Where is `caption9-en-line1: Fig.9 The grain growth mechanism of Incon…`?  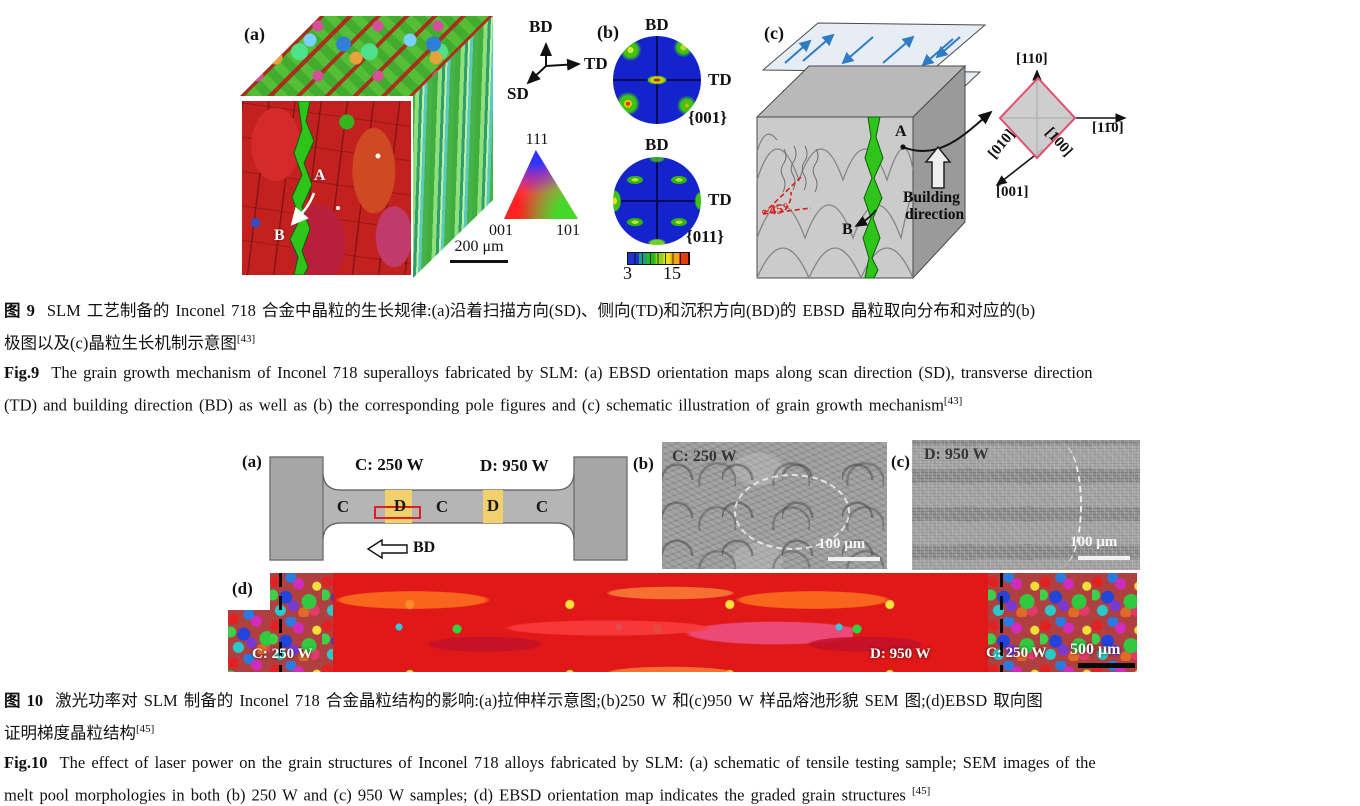 caption9-en-line1: Fig.9 The grain growth mechanism of Incon… is located at coordinates (548, 372).